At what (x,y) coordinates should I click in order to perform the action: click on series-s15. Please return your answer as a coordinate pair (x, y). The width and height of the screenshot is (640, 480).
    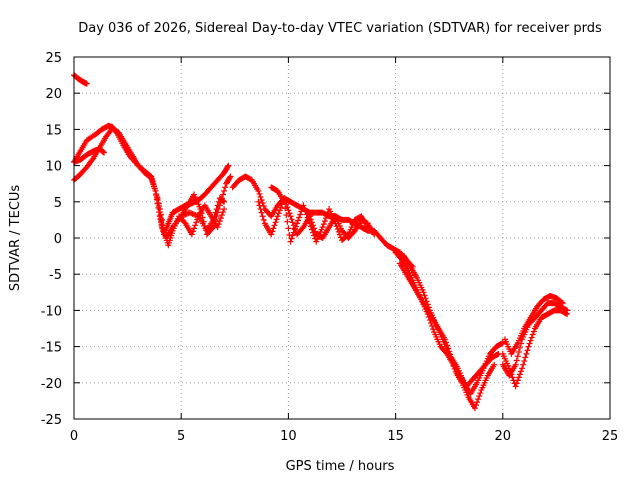
    Looking at the image, I should click on (533, 324).